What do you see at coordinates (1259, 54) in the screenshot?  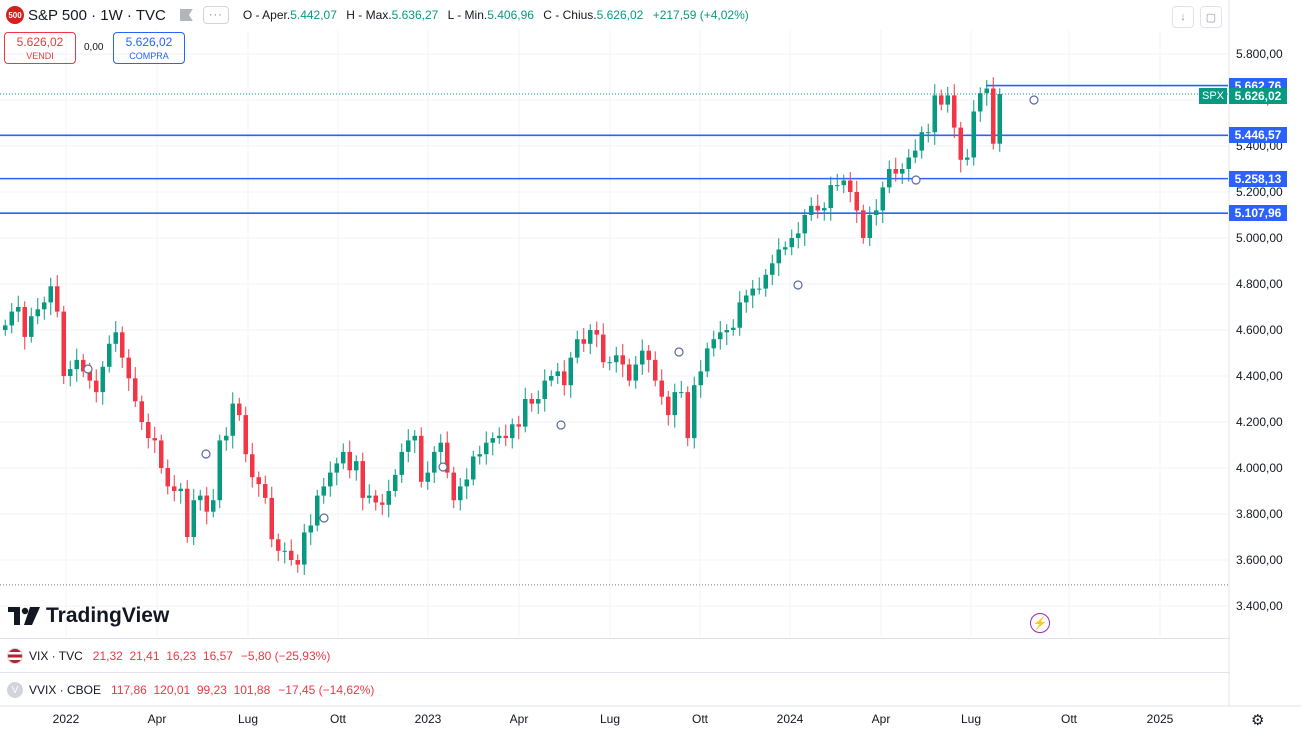 I see `price-tick-label: 5.800,00` at bounding box center [1259, 54].